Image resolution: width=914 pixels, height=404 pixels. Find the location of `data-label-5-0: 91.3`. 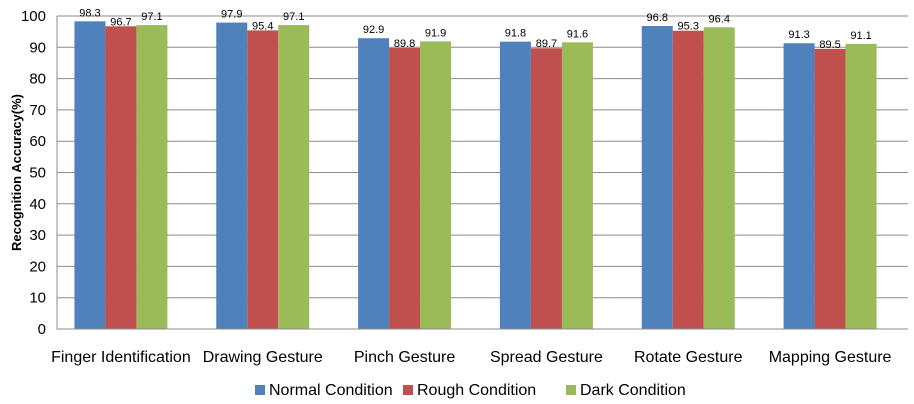

data-label-5-0: 91.3 is located at coordinates (798, 35).